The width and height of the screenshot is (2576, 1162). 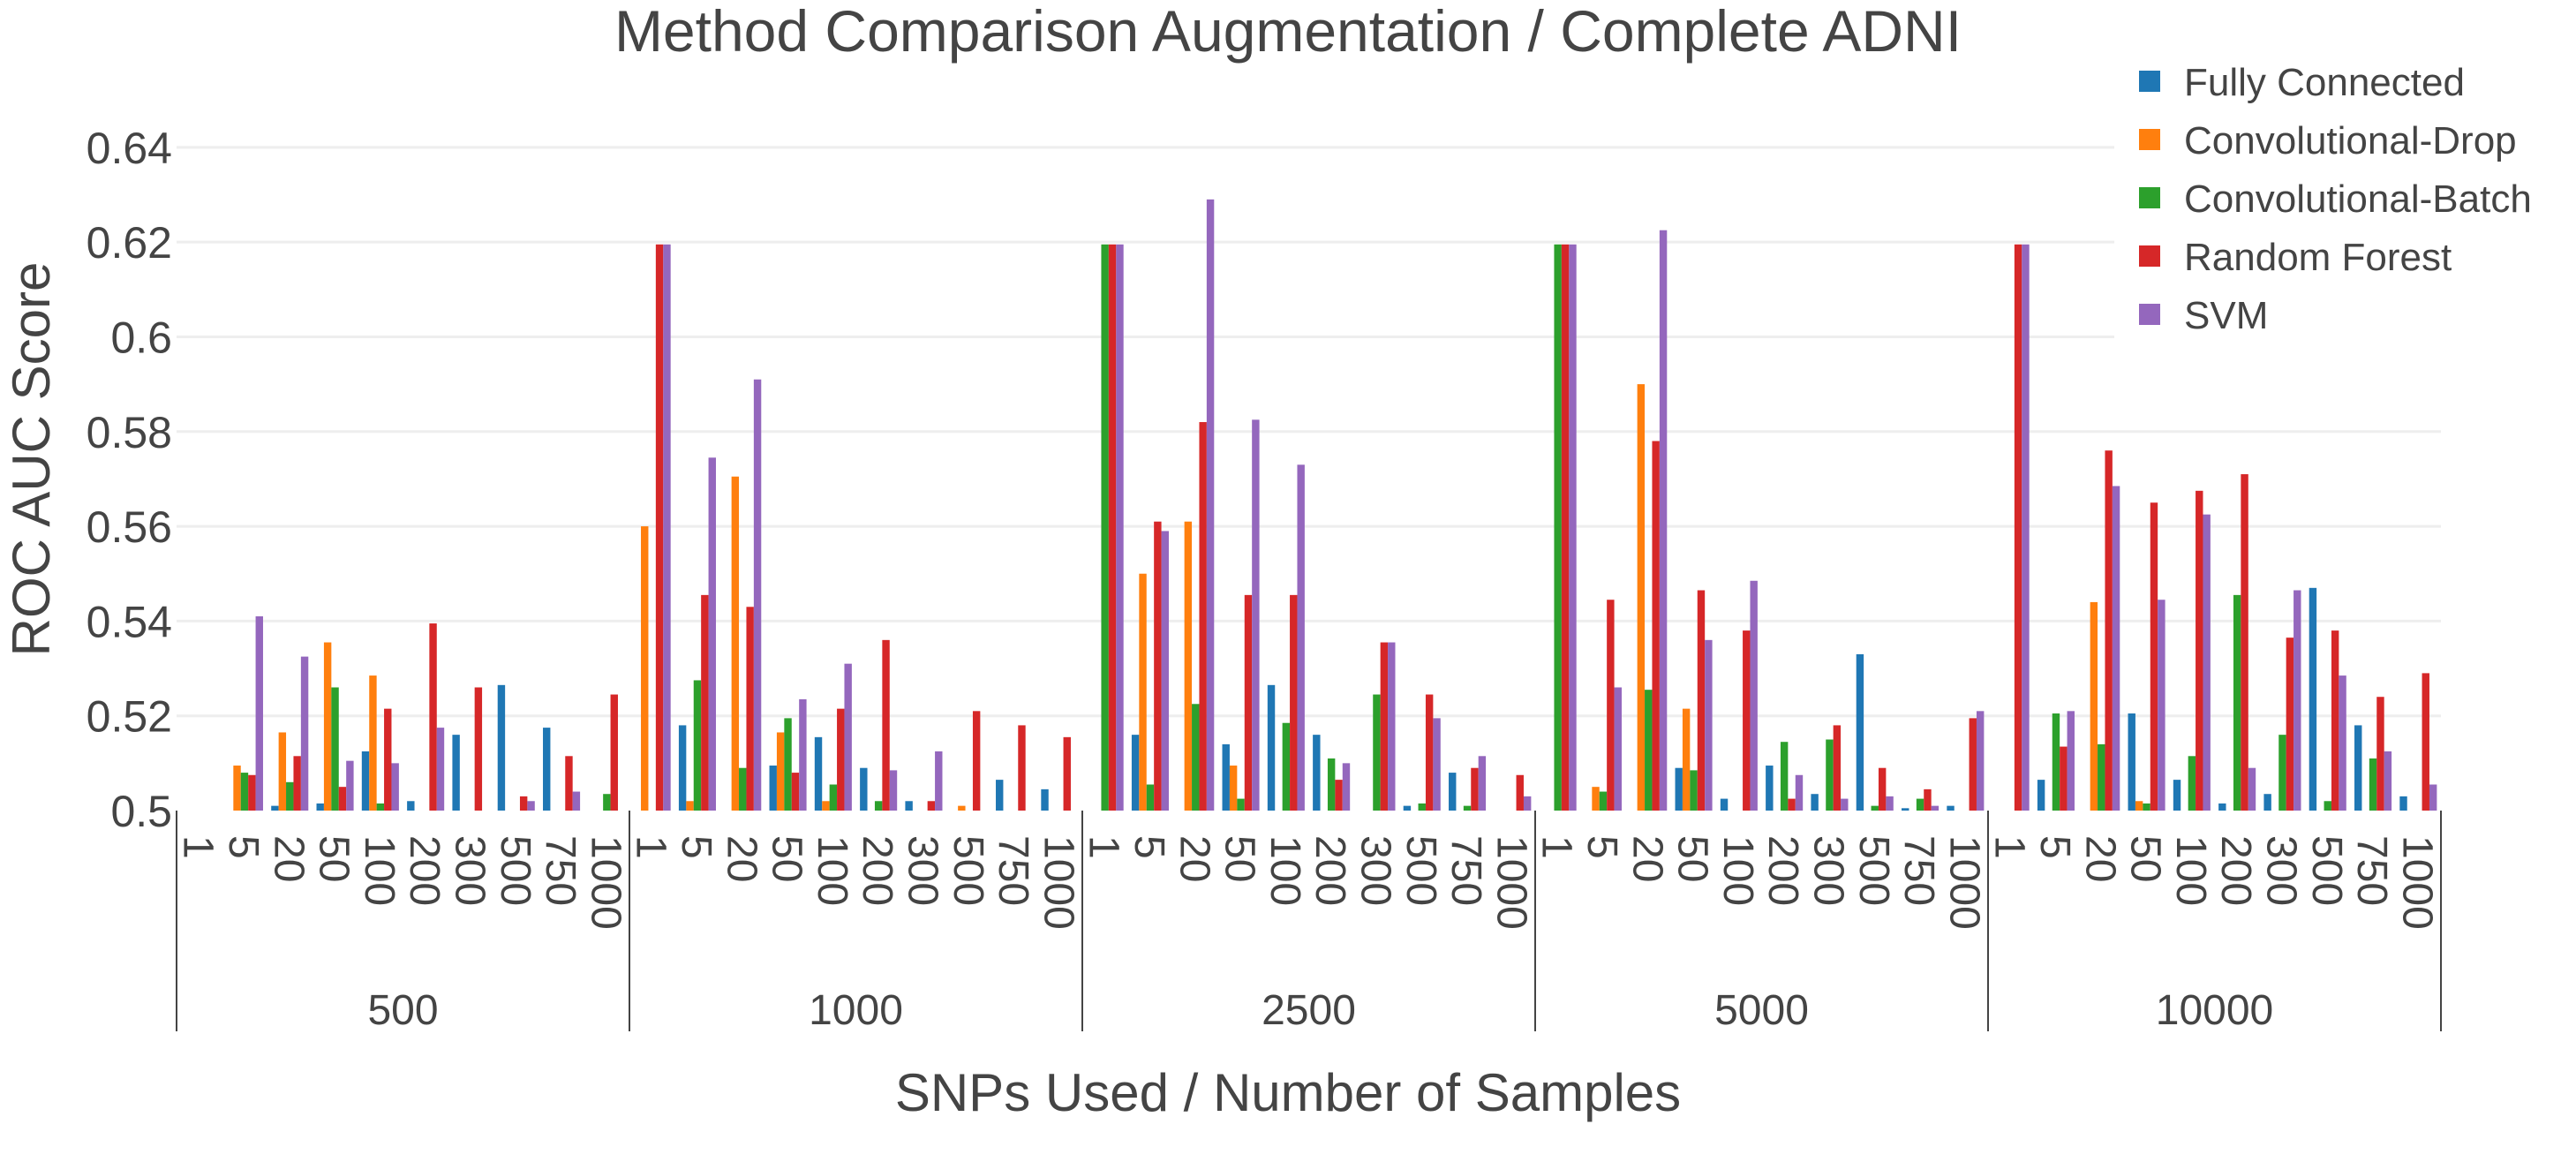 I want to click on y-axis-title: ROC AUC Score, so click(x=32, y=460).